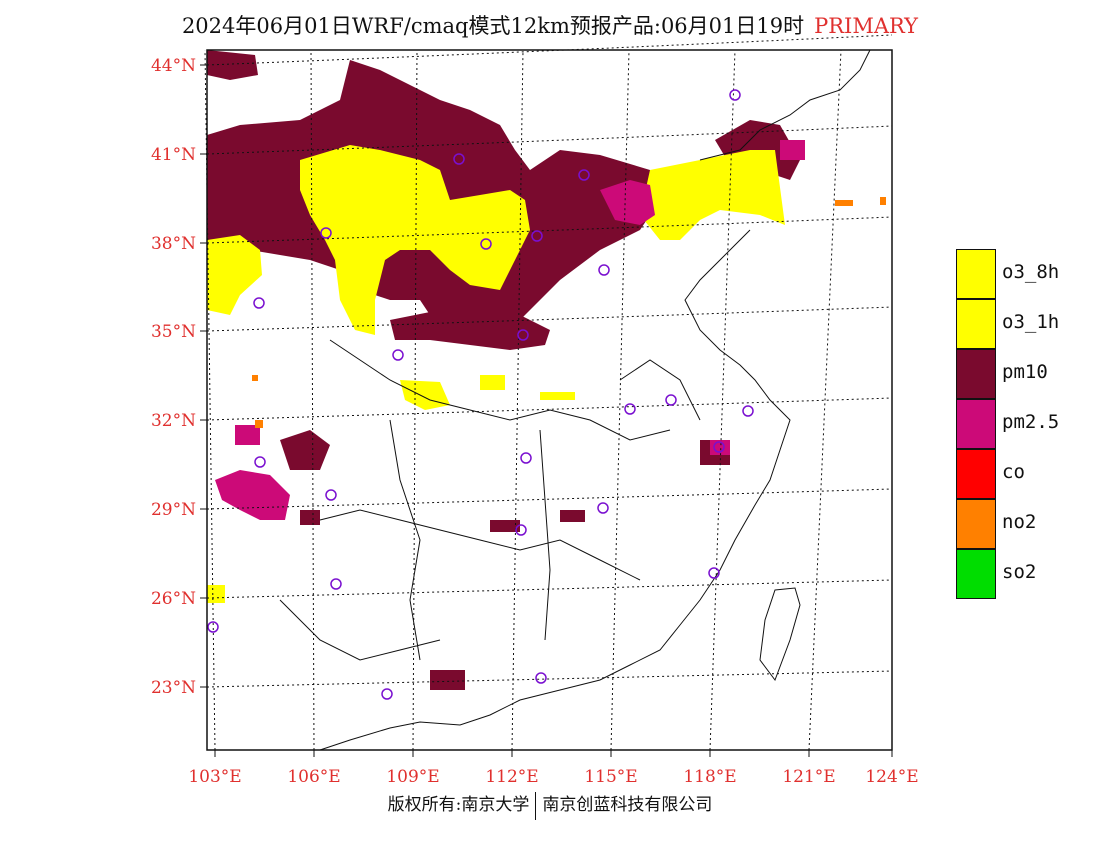 The height and width of the screenshot is (850, 1100). I want to click on pm10-region-sw, so click(305, 450).